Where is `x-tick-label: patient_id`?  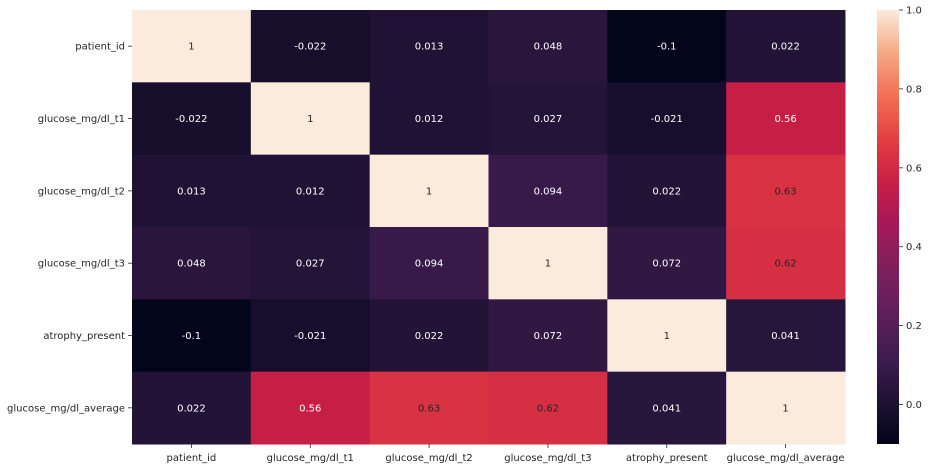
x-tick-label: patient_id is located at coordinates (192, 458).